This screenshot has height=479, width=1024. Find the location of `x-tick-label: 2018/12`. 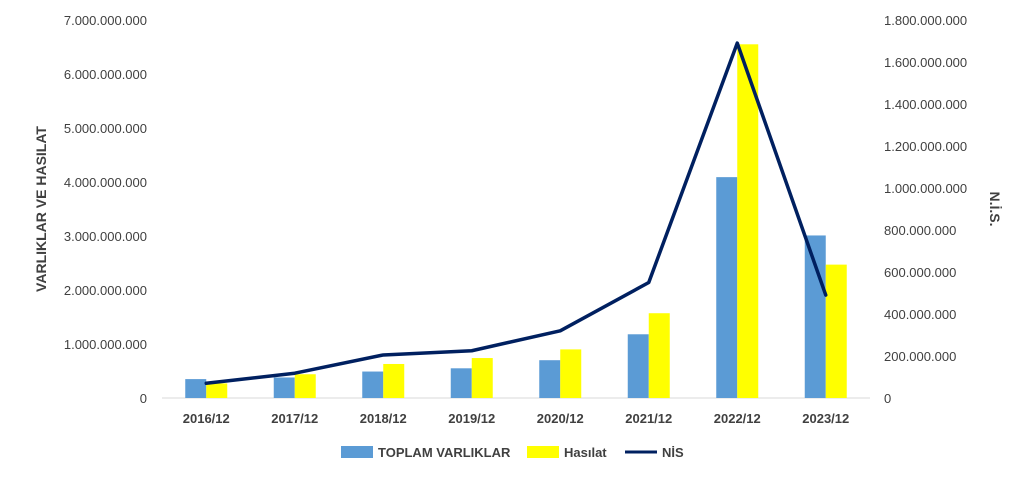

x-tick-label: 2018/12 is located at coordinates (383, 418).